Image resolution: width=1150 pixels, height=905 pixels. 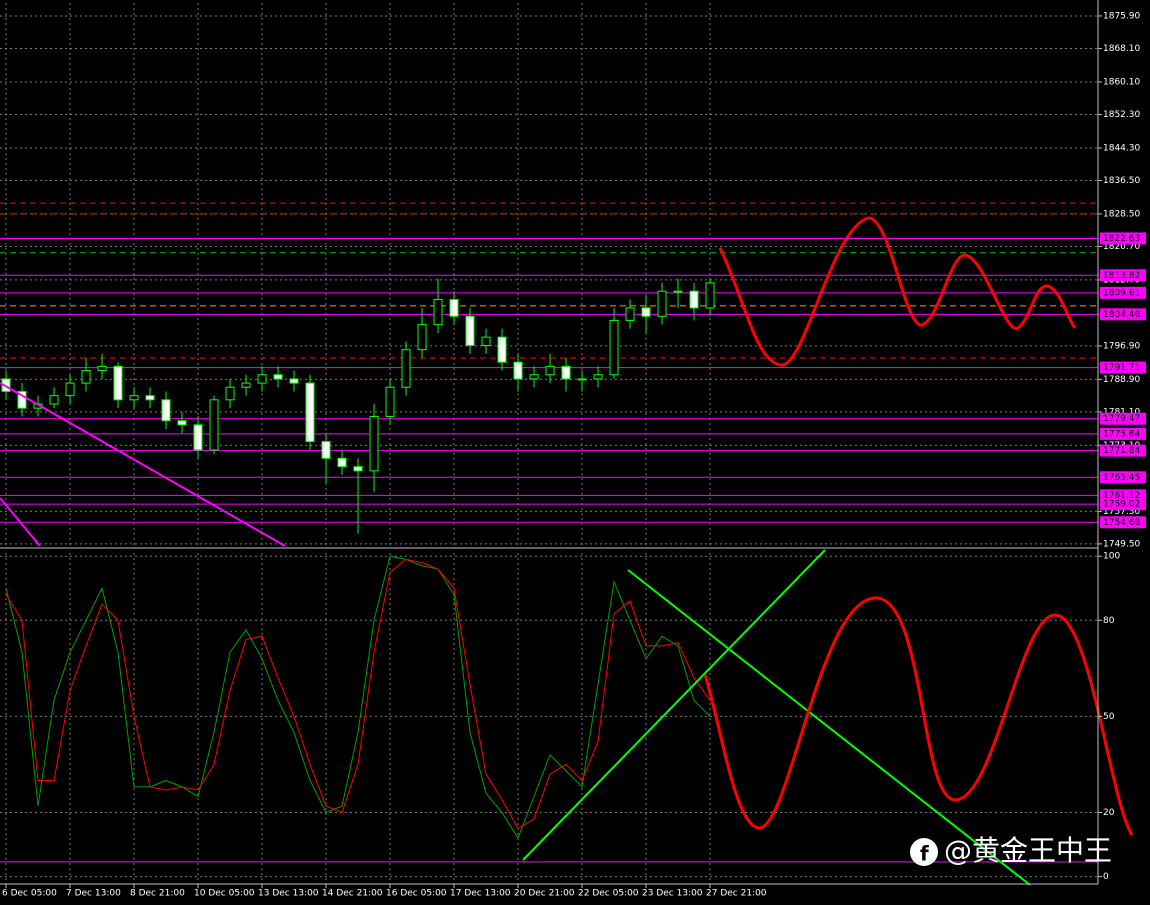 I want to click on x-tick-label: 8 Dec 21:00, so click(x=157, y=894).